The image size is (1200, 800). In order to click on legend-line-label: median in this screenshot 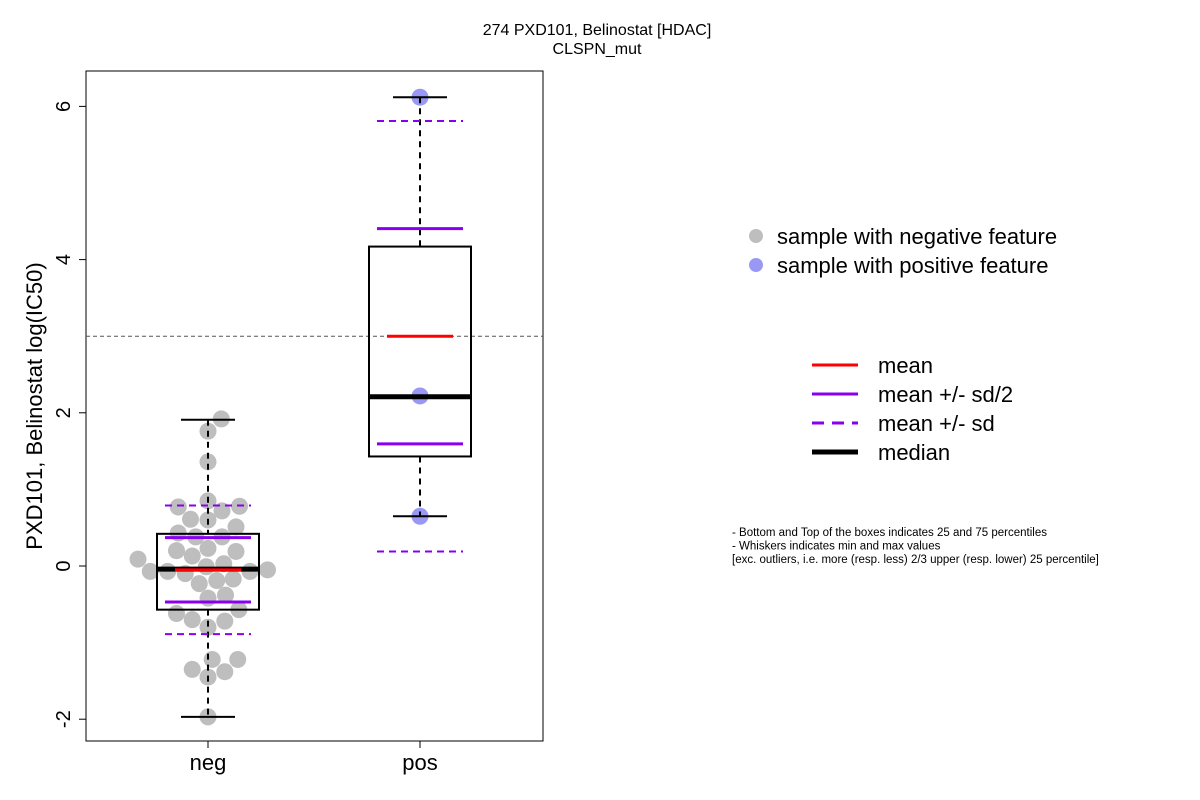, I will do `click(914, 452)`.